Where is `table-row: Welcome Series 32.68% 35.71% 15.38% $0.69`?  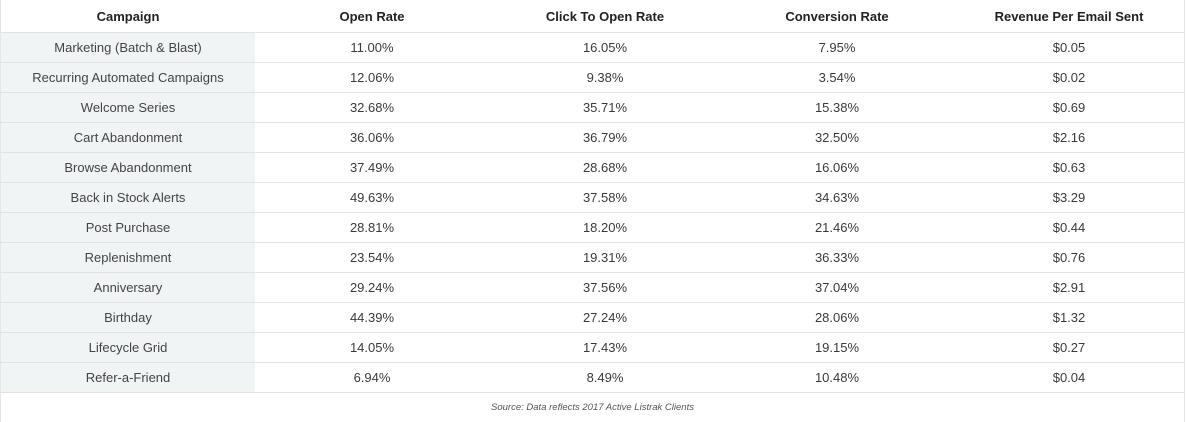
table-row: Welcome Series 32.68% 35.71% 15.38% $0.69 is located at coordinates (593, 107).